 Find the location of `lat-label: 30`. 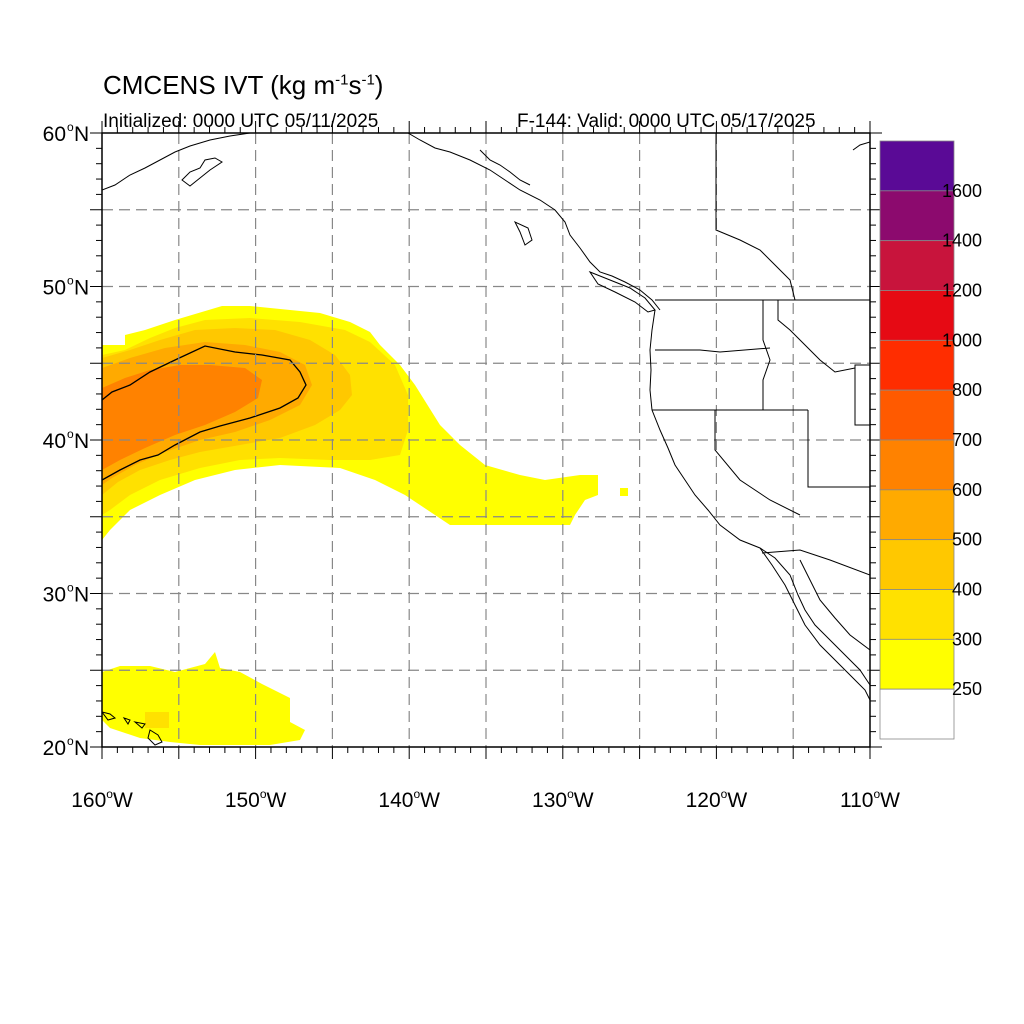

lat-label: 30 is located at coordinates (54, 595).